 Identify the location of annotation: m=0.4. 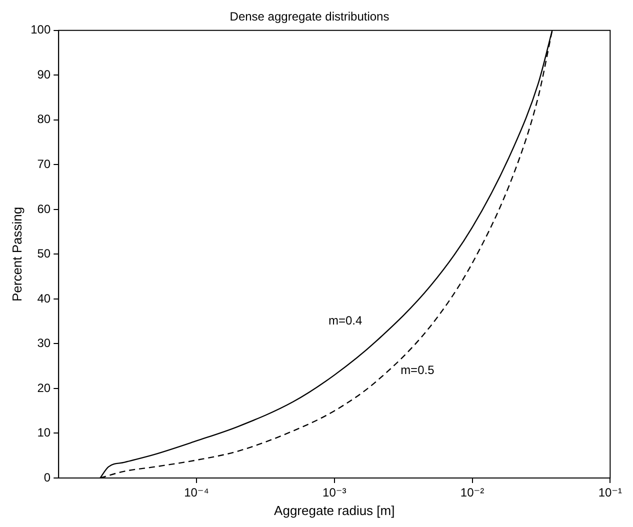
(345, 321).